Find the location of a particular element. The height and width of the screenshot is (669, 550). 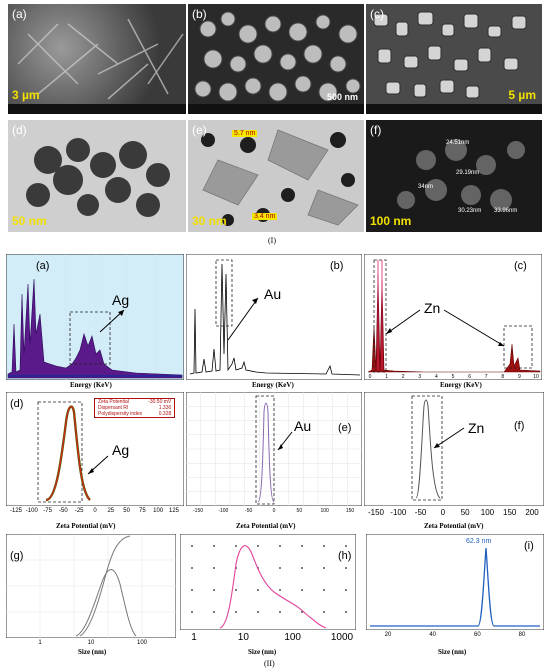

zeta-plot-au is located at coordinates (274, 449).